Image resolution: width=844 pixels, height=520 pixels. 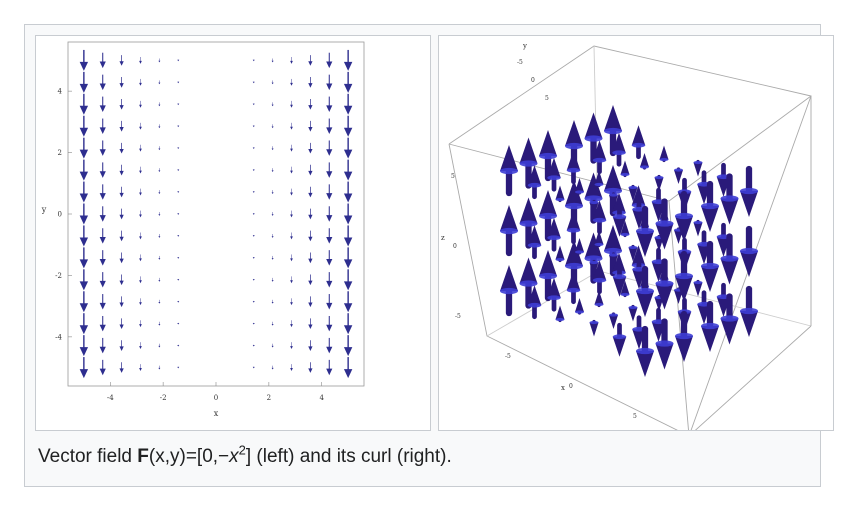 I want to click on y-tick-label: -5, so click(x=520, y=62).